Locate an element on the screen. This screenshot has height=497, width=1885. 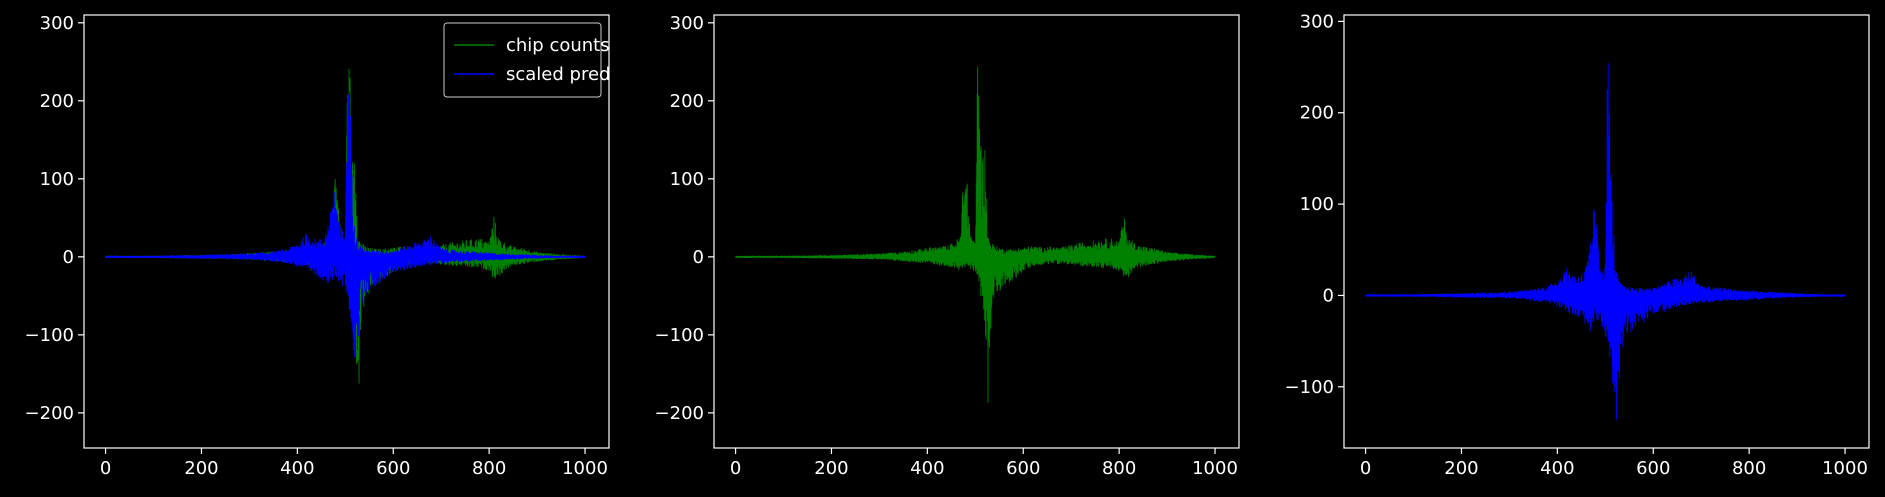
legend-box is located at coordinates (522, 60).